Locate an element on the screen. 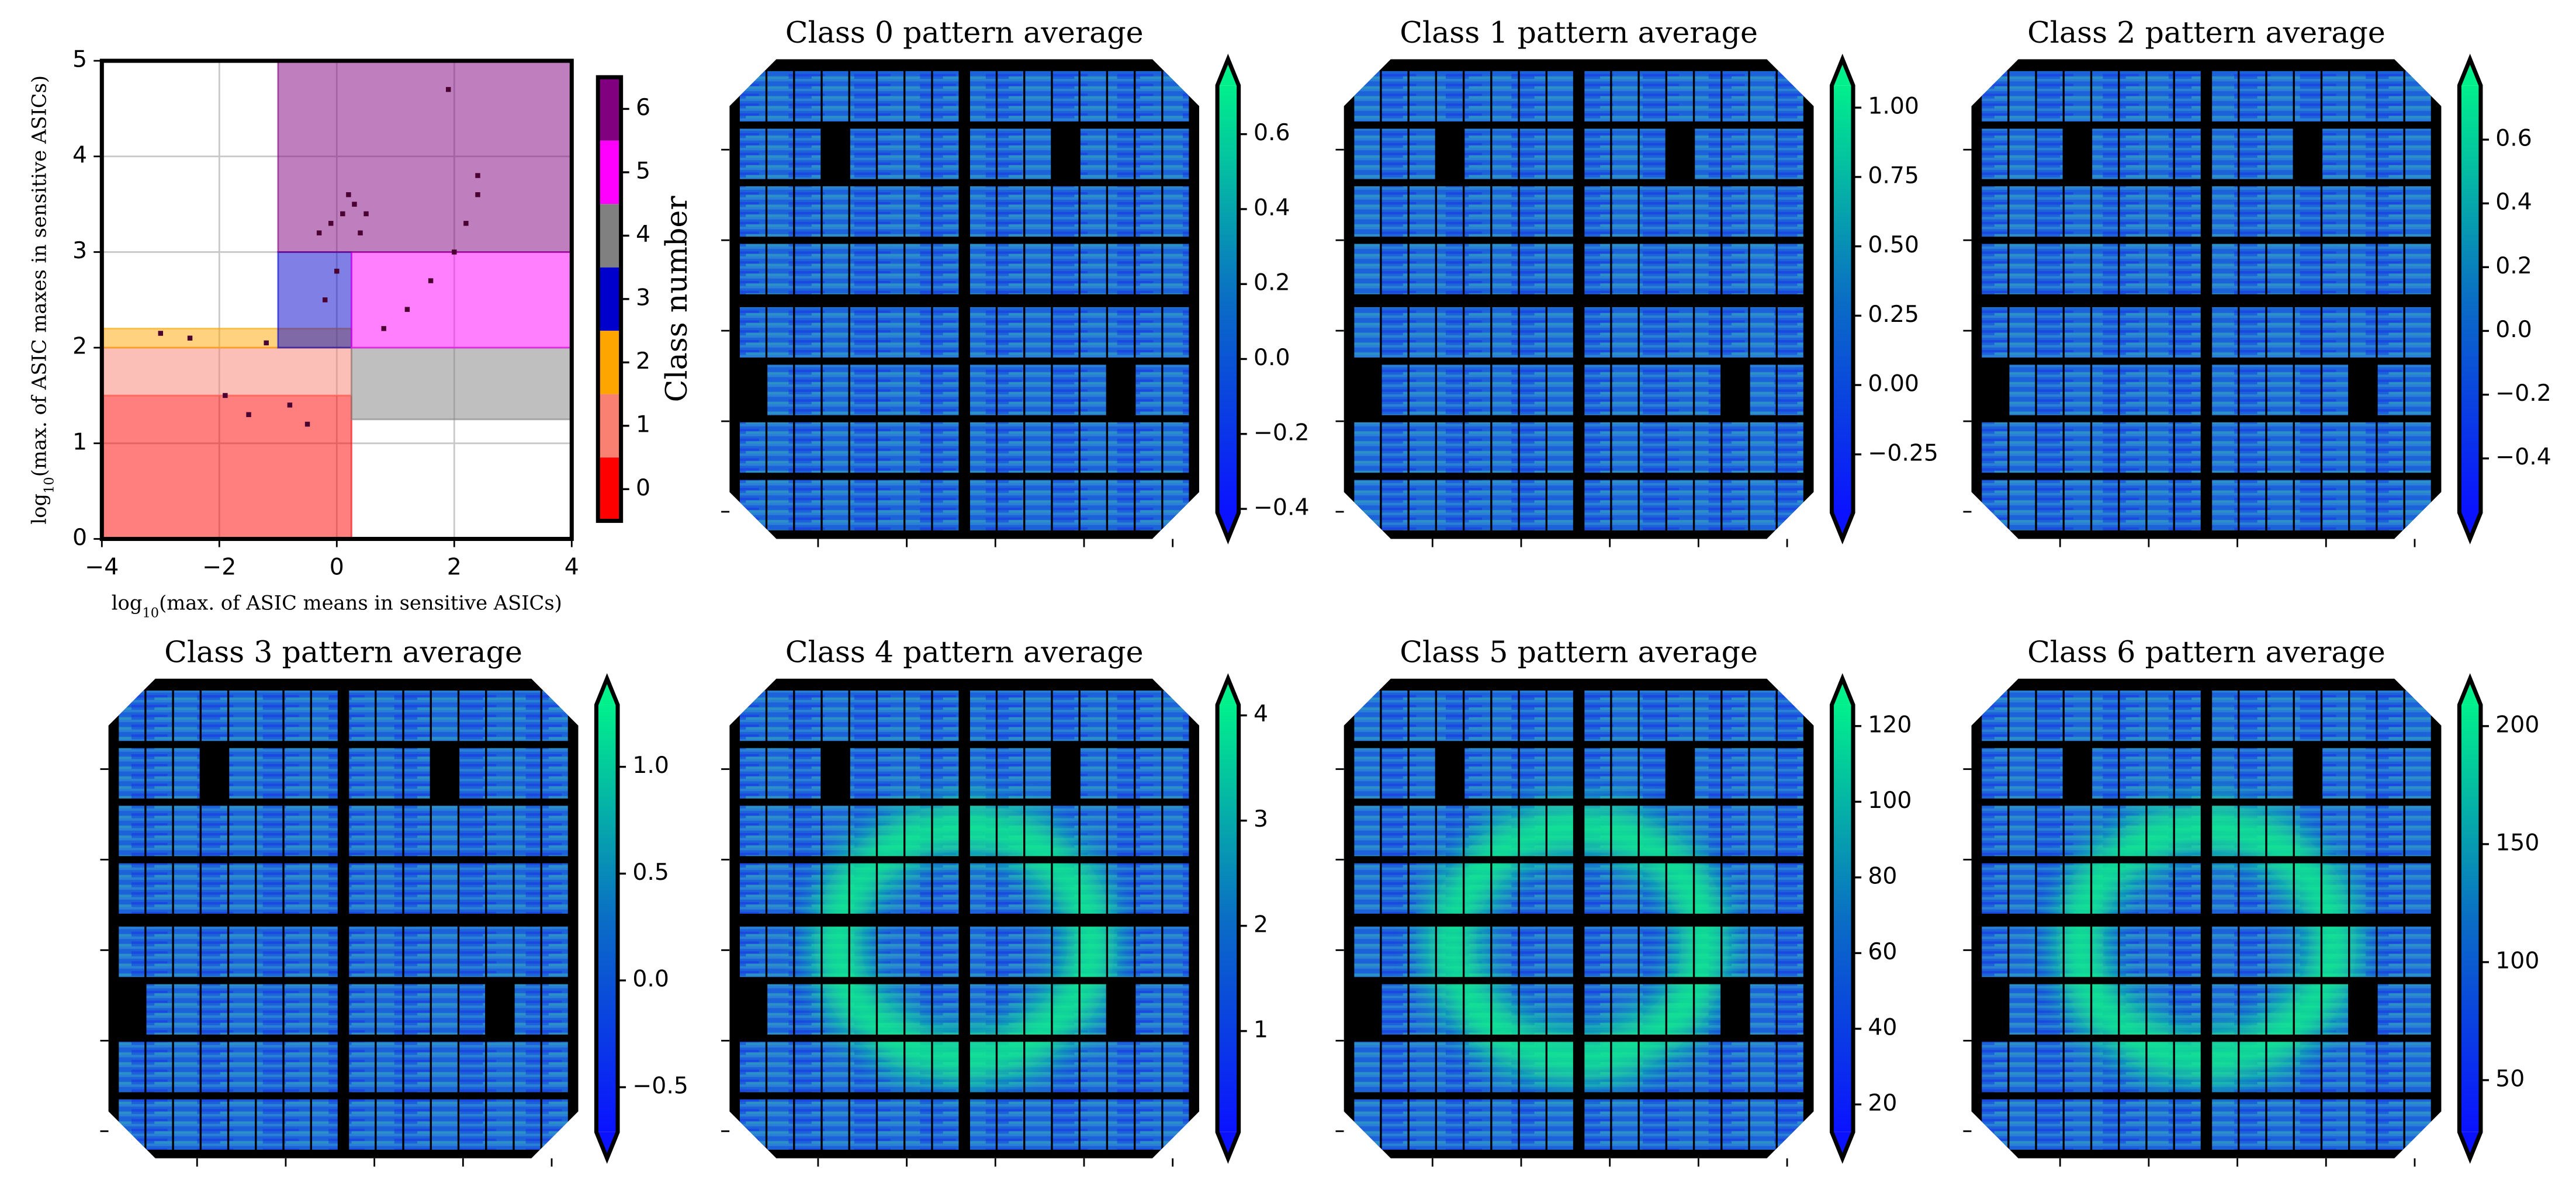 The image size is (2576, 1183). colorbar-tick-label: −0.25 is located at coordinates (1903, 453).